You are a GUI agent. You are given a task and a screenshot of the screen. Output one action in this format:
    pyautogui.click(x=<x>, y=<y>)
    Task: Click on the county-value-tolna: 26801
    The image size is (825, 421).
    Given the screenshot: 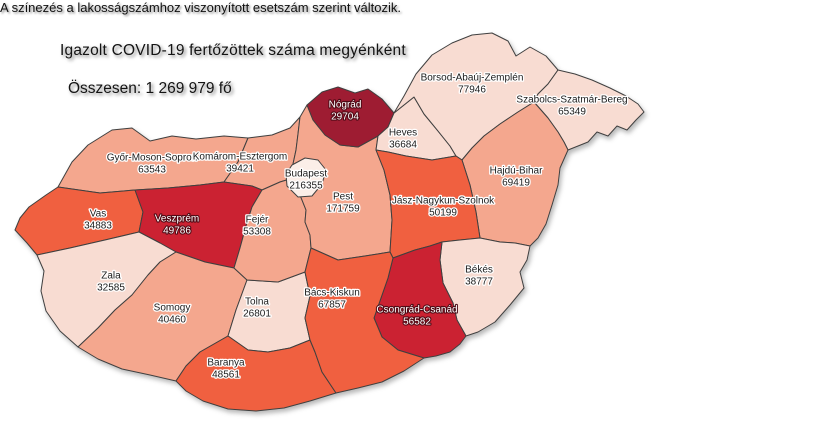 What is the action you would take?
    pyautogui.click(x=257, y=314)
    